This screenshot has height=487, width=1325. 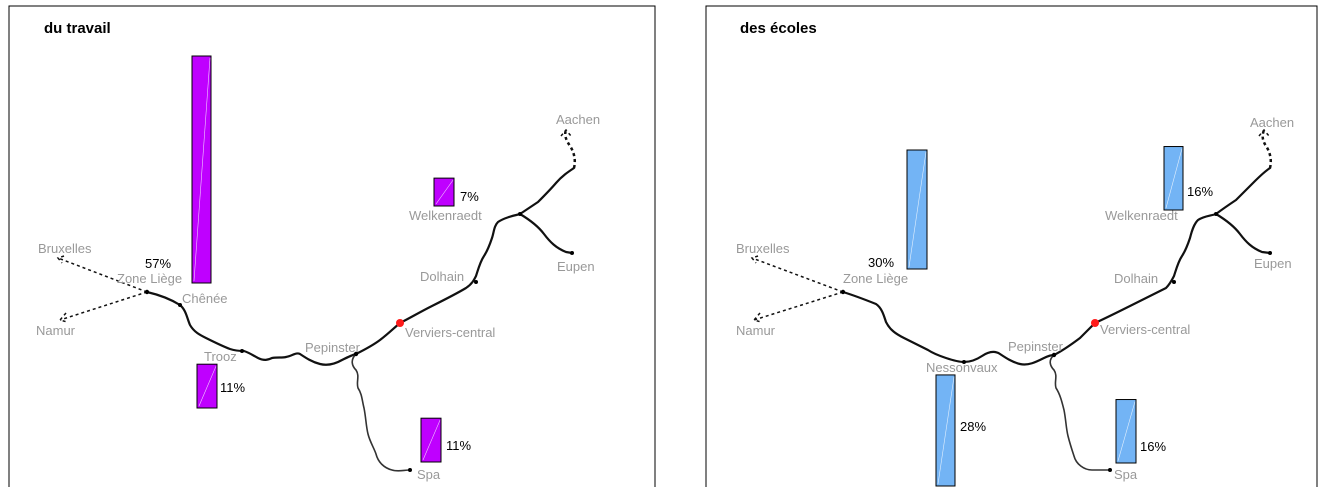 I want to click on rail-to-aachen, so click(x=570, y=149).